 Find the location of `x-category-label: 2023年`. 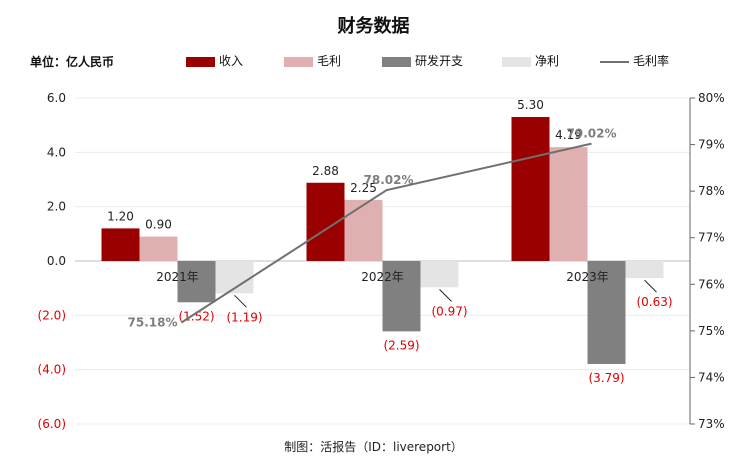

x-category-label: 2023年 is located at coordinates (587, 277).